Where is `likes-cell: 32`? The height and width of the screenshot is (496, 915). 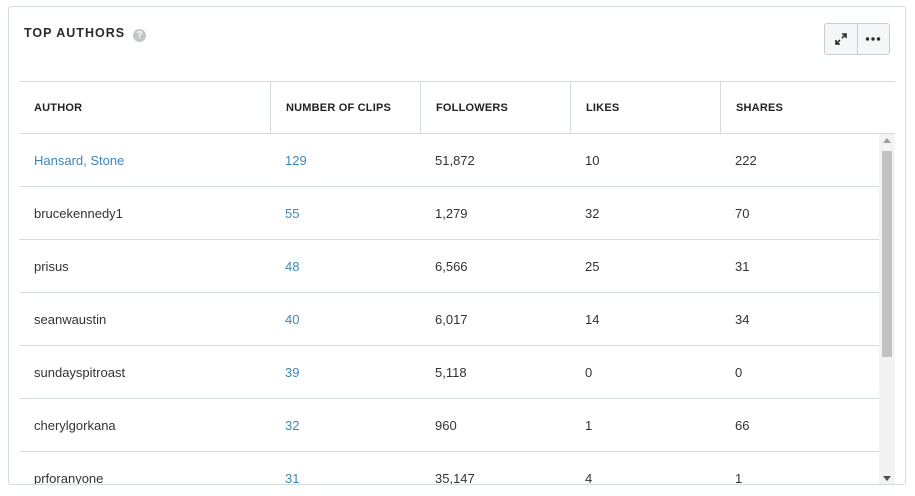
likes-cell: 32 is located at coordinates (592, 213).